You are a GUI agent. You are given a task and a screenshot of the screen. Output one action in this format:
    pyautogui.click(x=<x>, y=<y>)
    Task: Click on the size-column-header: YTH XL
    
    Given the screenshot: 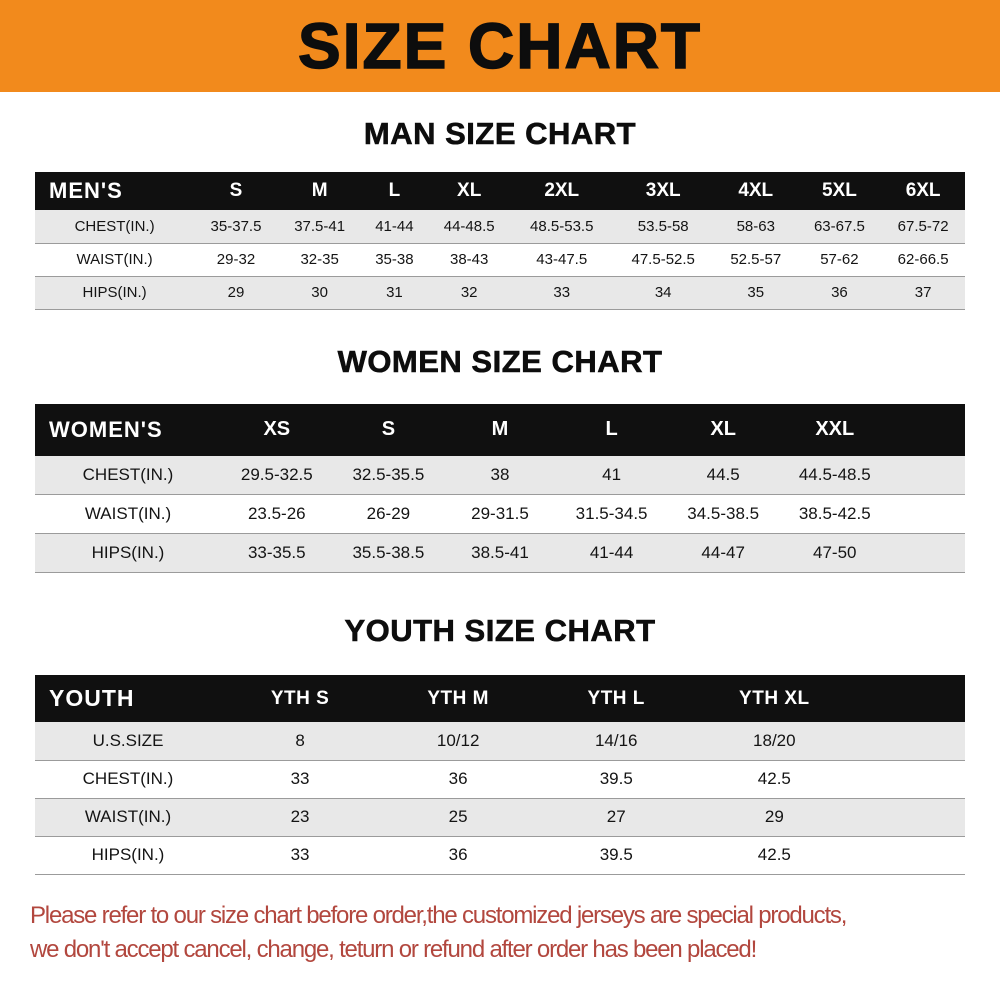 What is the action you would take?
    pyautogui.click(x=774, y=698)
    